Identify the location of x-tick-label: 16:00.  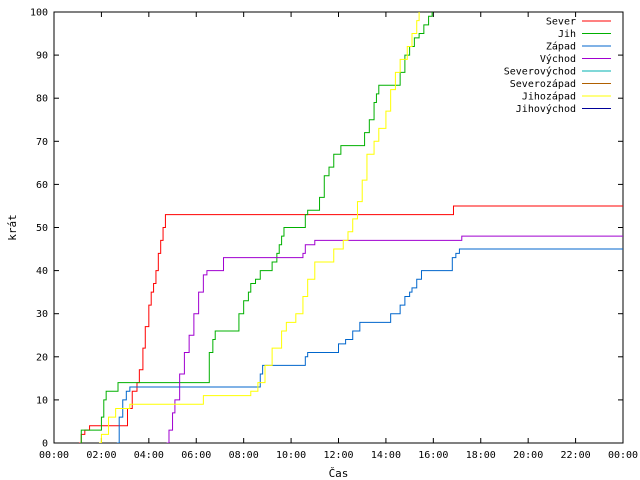
(433, 455).